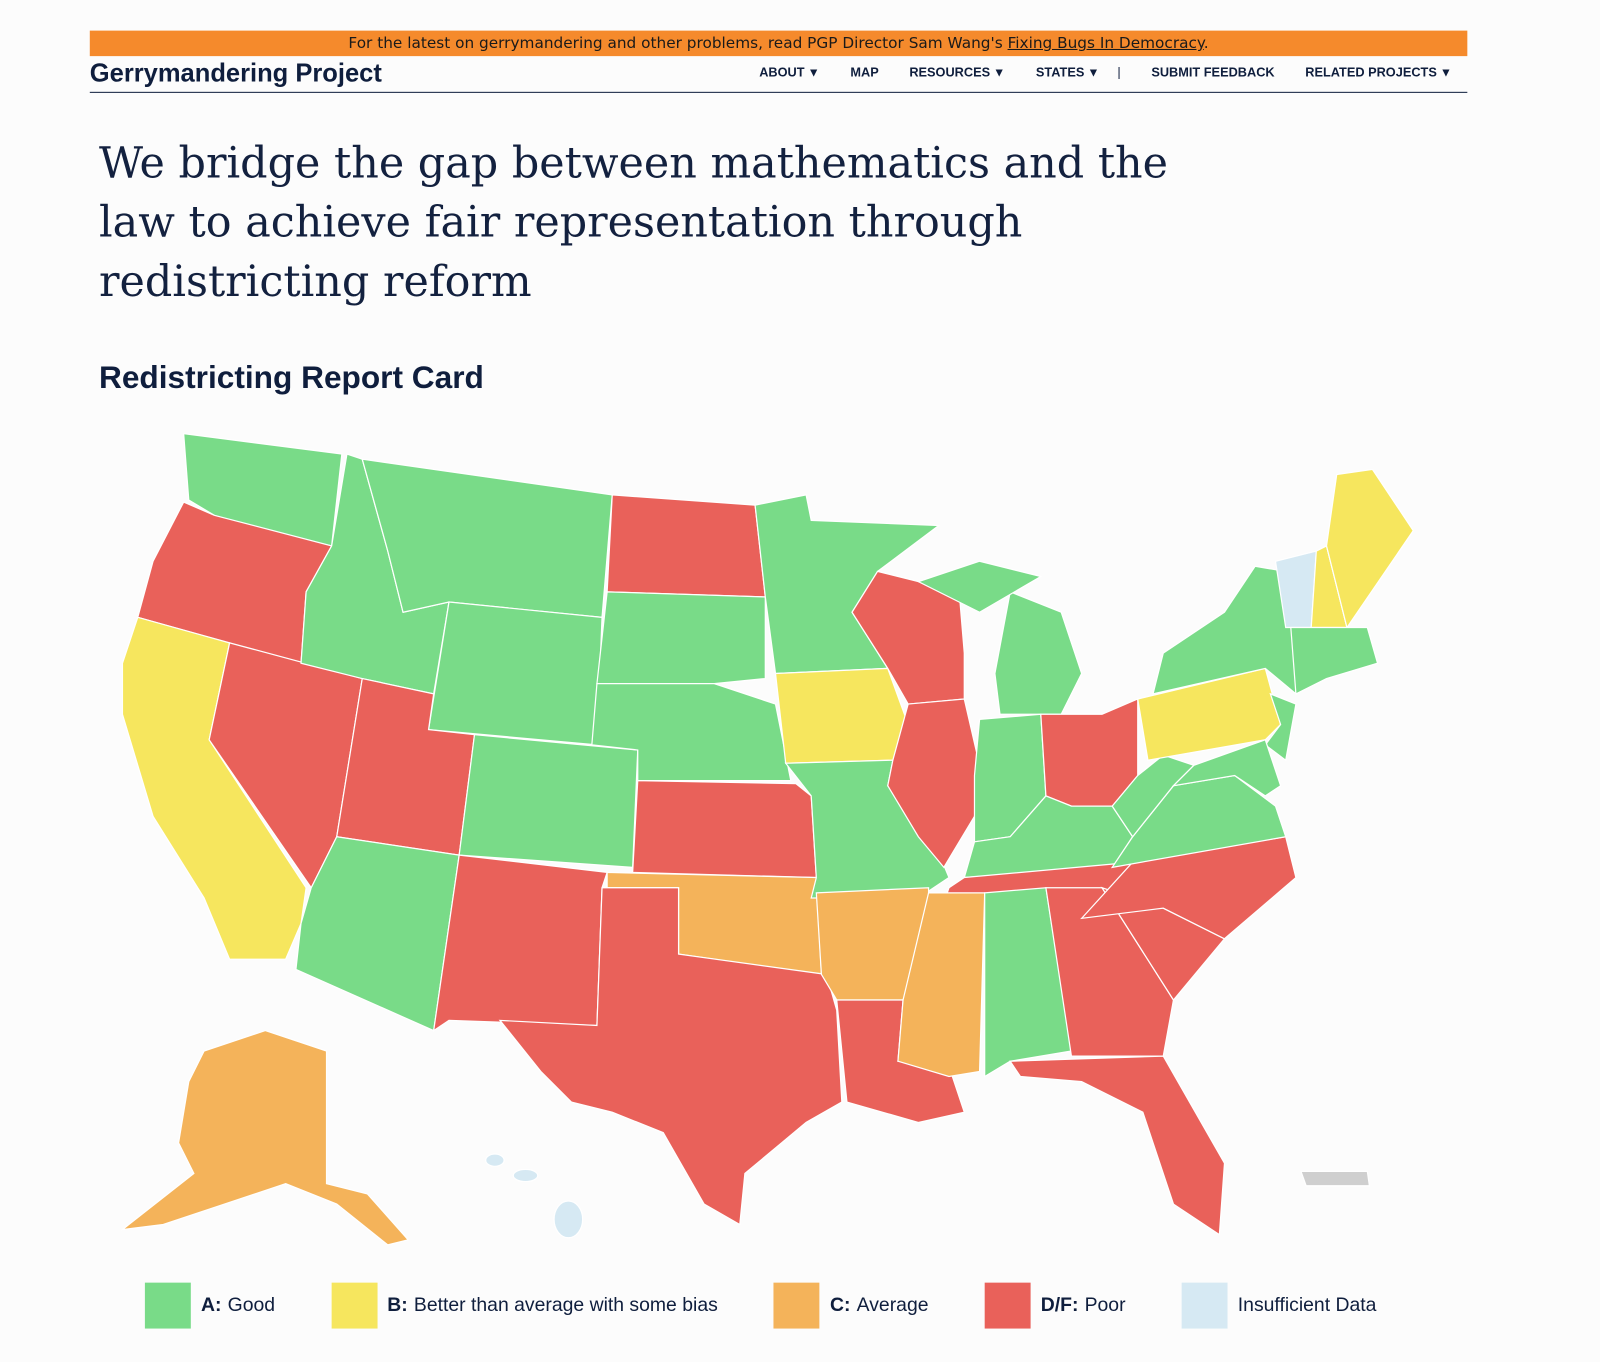 This screenshot has width=1600, height=1362. I want to click on logo: Gerrymandering Project, so click(235, 73).